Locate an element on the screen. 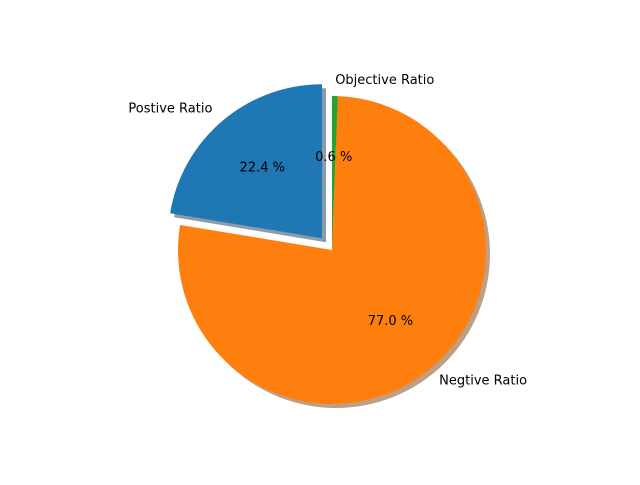 The image size is (640, 485). slice-label-negtive-ratio: Negtive Ratio is located at coordinates (483, 381).